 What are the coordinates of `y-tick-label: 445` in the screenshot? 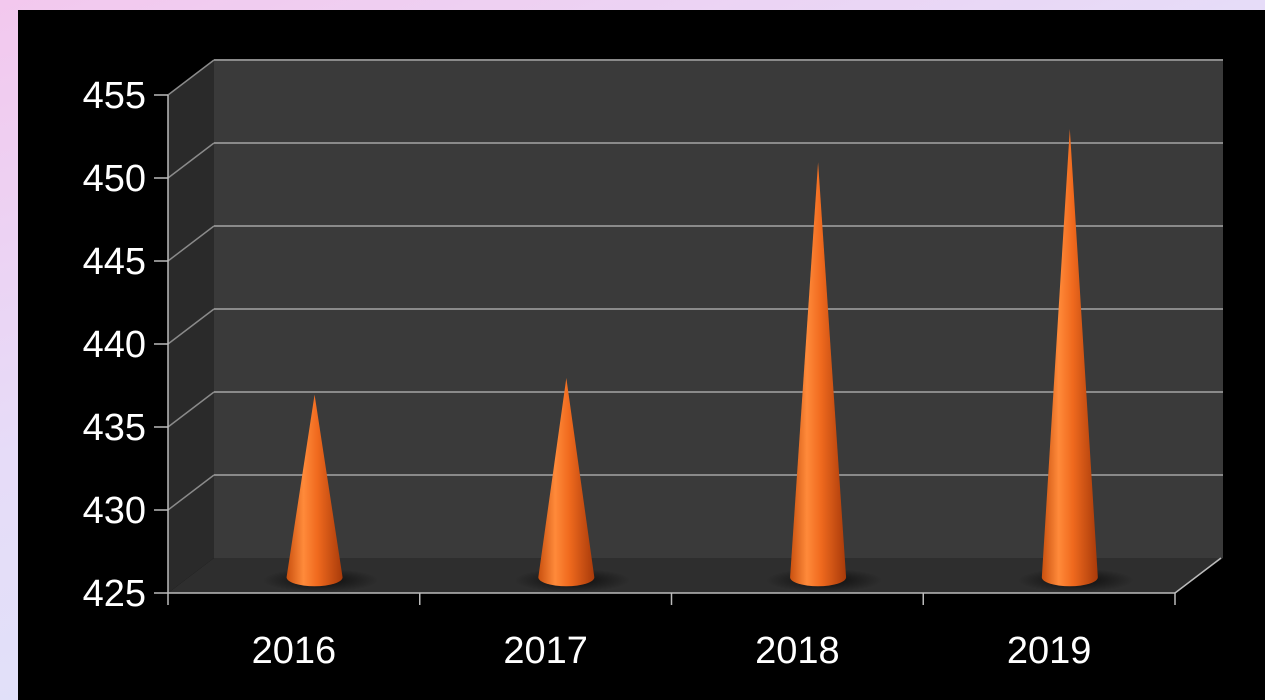 It's located at (114, 262).